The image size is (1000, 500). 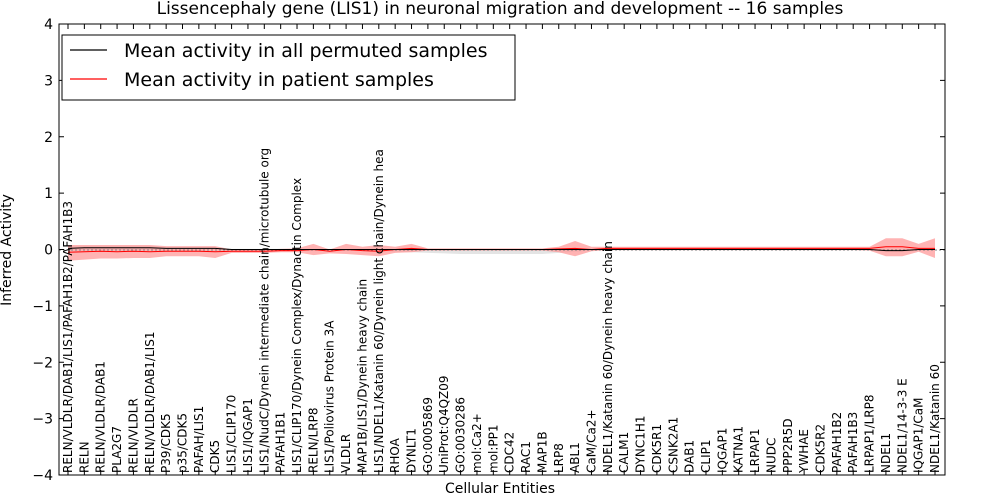 What do you see at coordinates (313, 440) in the screenshot?
I see `x-tick-label: RELN/LRP8` at bounding box center [313, 440].